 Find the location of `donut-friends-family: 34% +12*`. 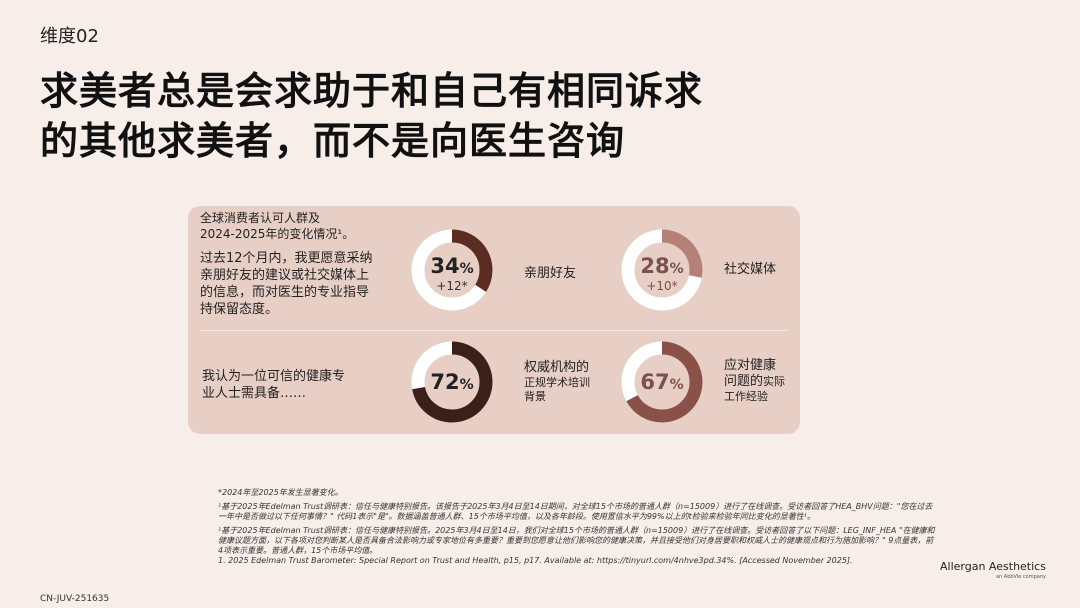

donut-friends-family: 34% +12* is located at coordinates (452, 270).